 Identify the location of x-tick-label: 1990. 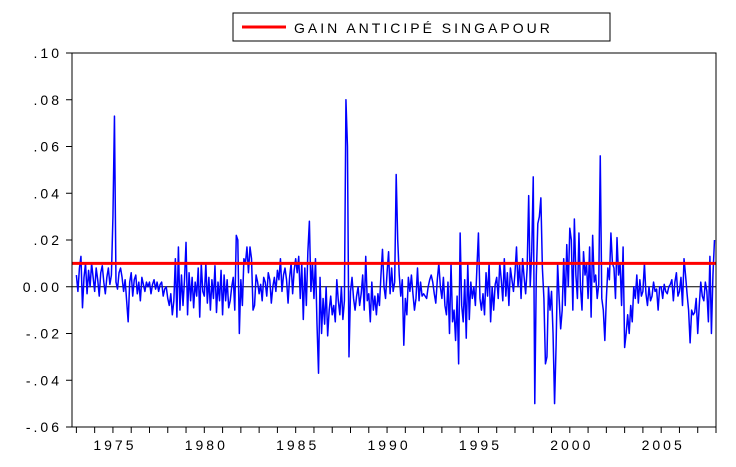
(388, 445).